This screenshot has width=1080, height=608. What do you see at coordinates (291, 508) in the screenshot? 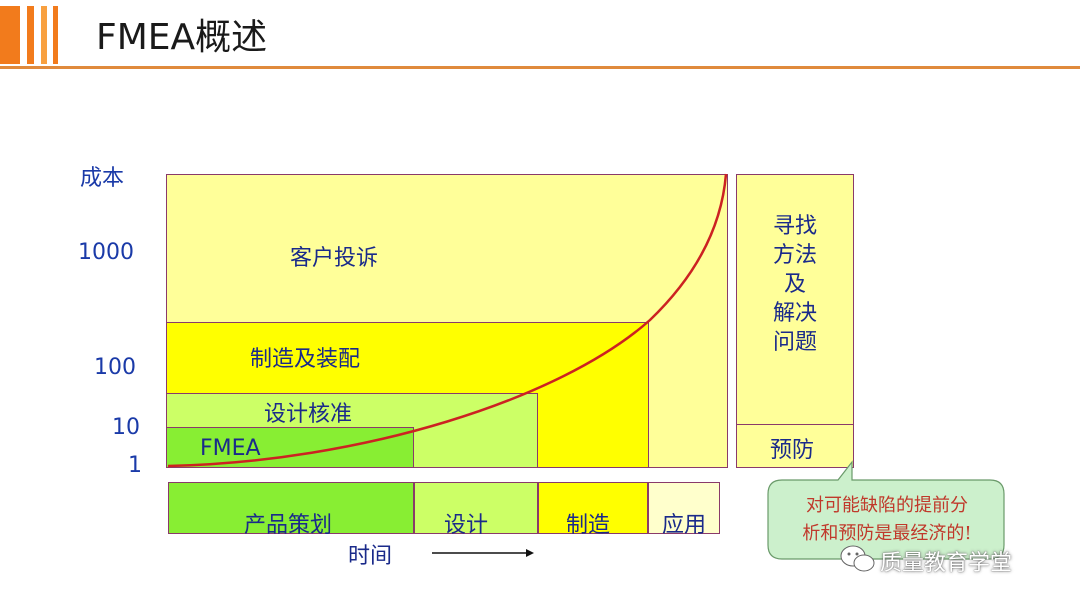
I see `phase-product-planning` at bounding box center [291, 508].